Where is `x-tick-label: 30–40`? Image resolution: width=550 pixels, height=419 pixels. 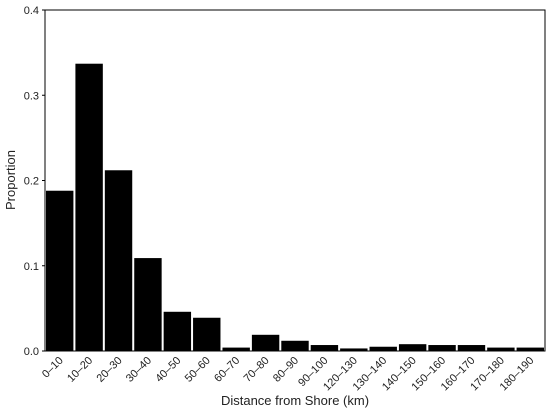
x-tick-label: 30–40 is located at coordinates (139, 370).